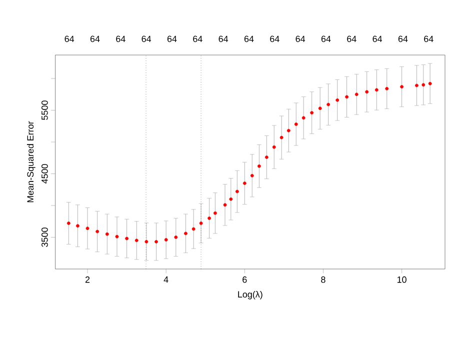 Image resolution: width=474 pixels, height=338 pixels. What do you see at coordinates (250, 295) in the screenshot?
I see `x-axis-title: Log(λ)` at bounding box center [250, 295].